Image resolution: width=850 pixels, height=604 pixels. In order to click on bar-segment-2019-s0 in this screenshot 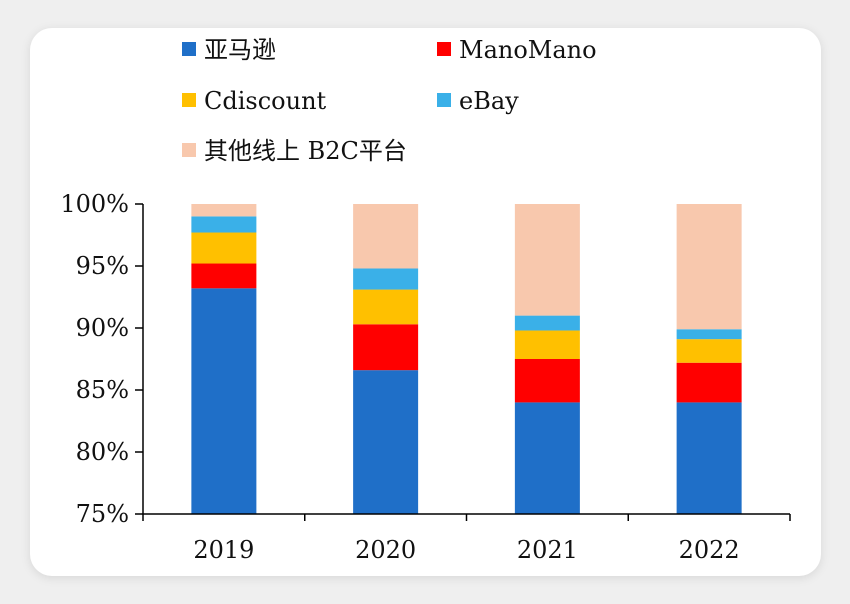, I will do `click(224, 401)`.